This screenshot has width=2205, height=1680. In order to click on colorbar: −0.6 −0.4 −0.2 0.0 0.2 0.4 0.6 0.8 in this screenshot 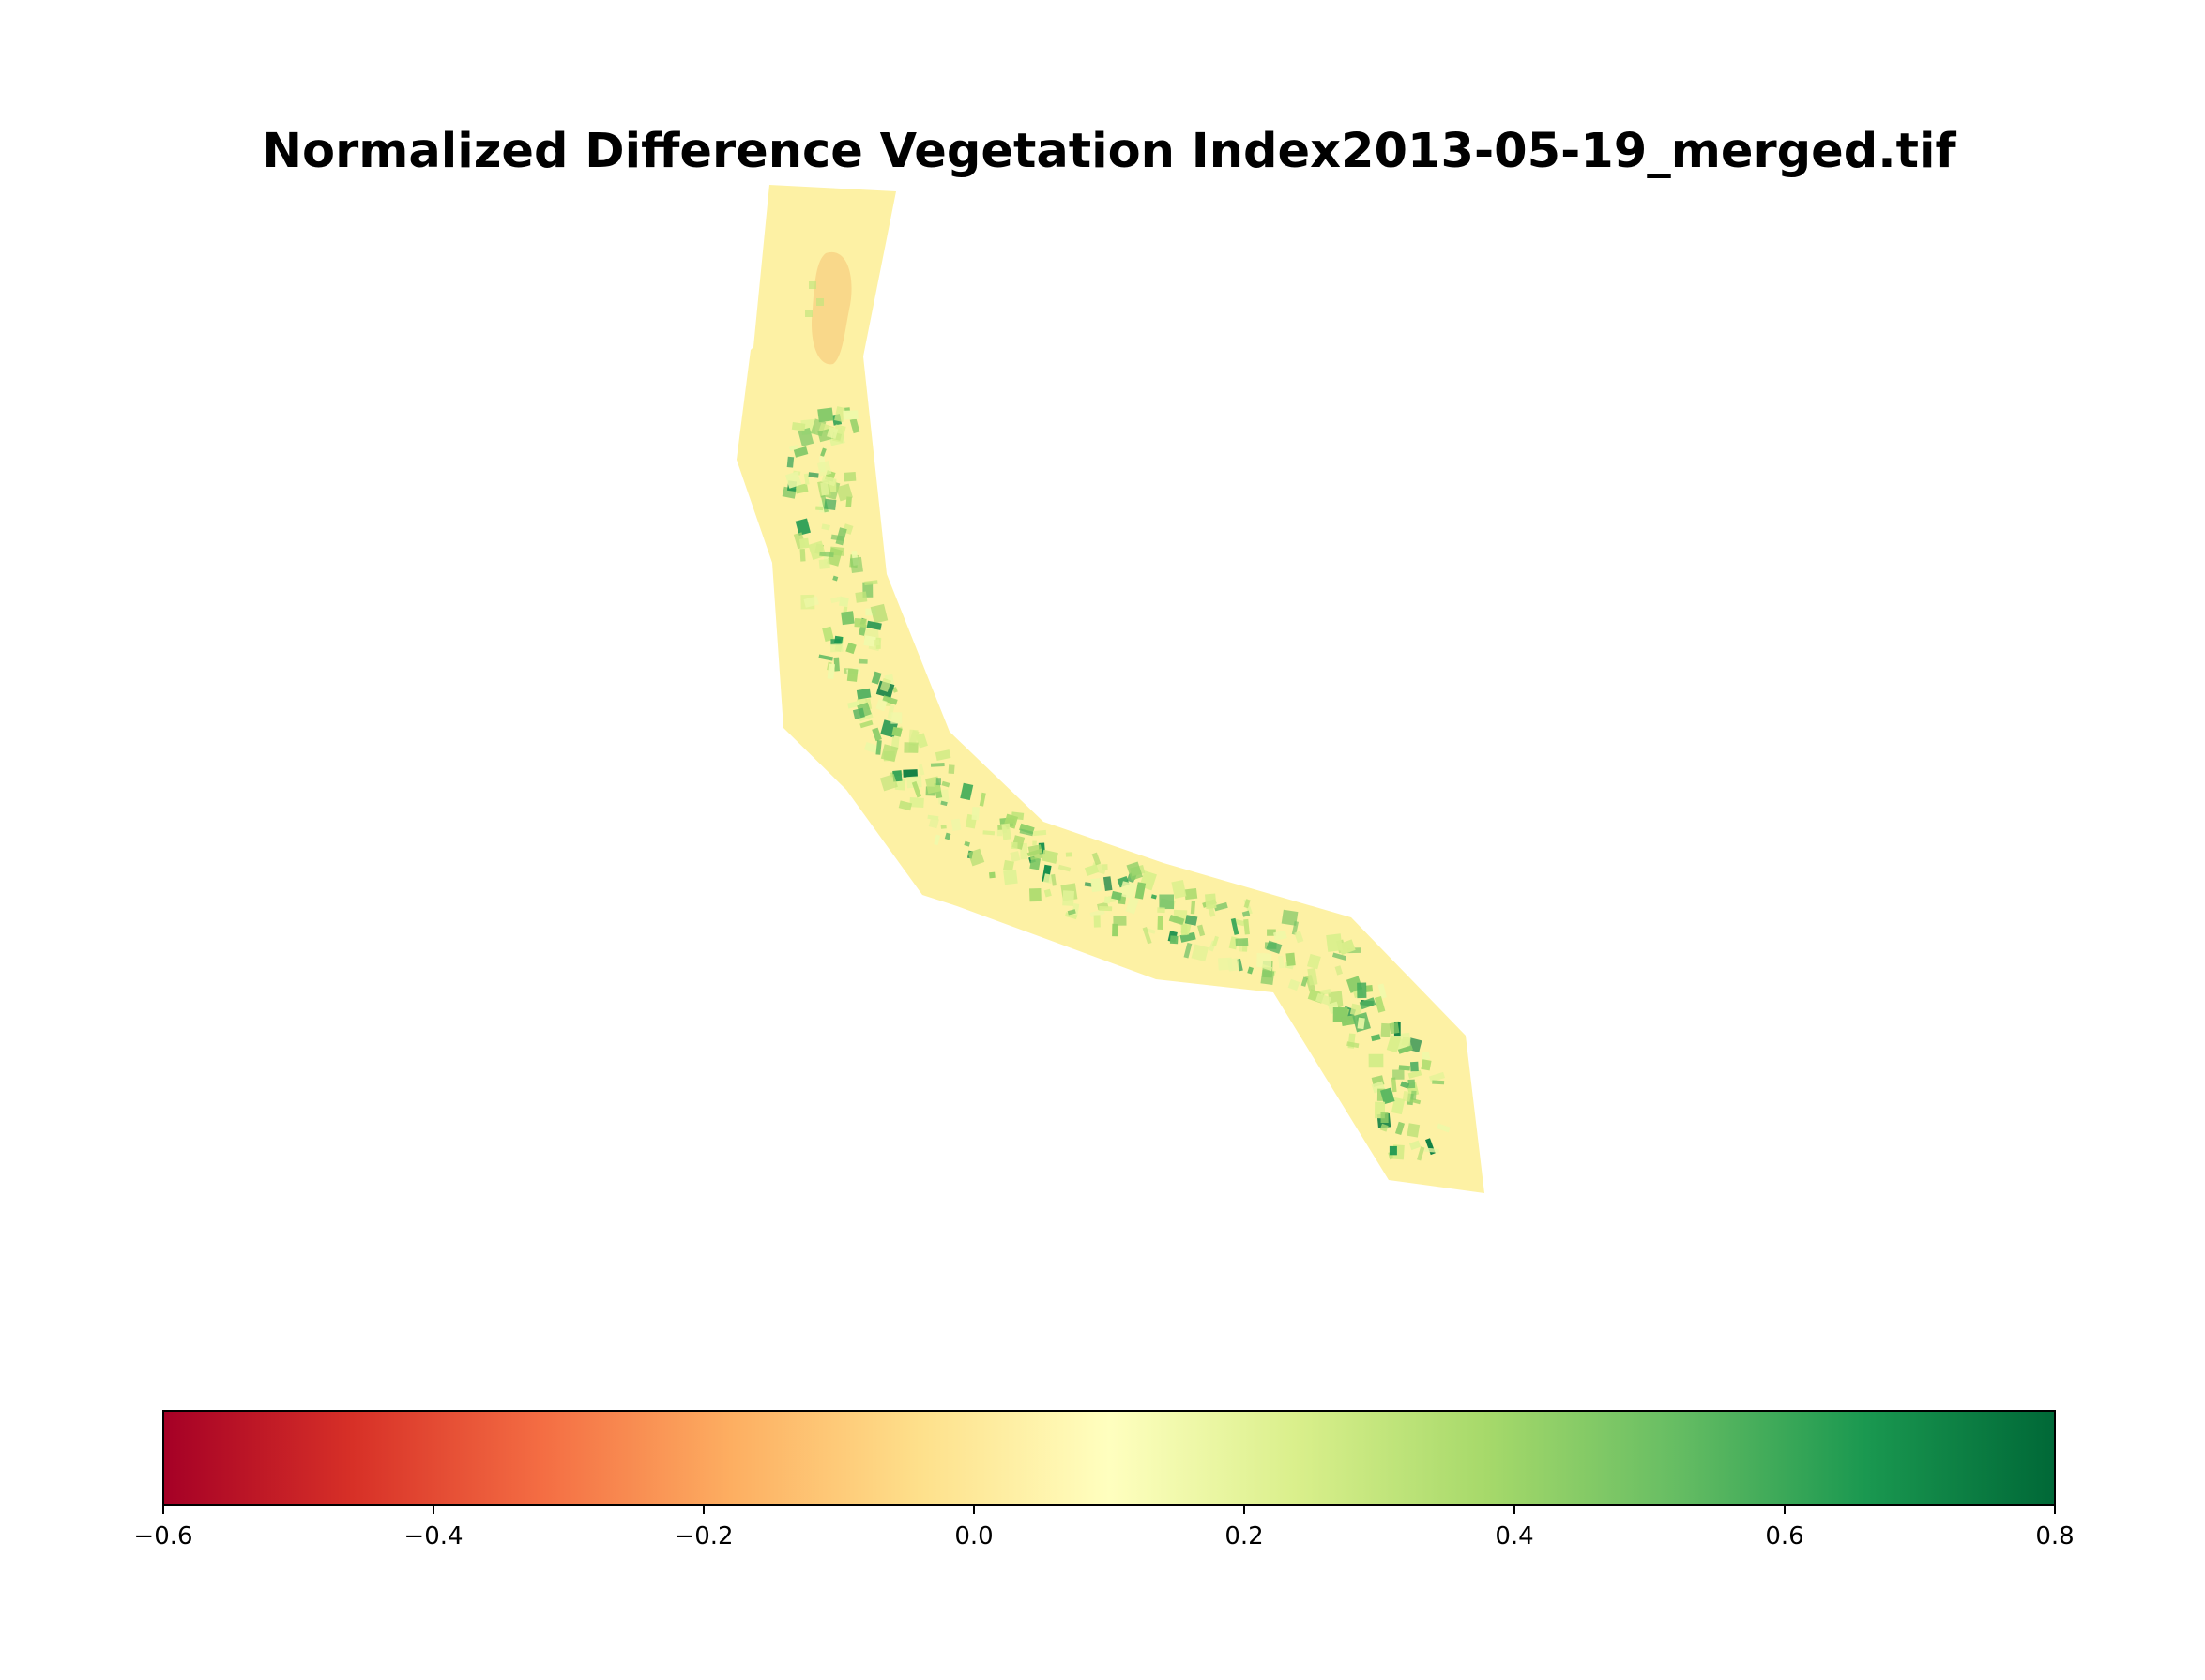, I will do `click(1104, 1480)`.